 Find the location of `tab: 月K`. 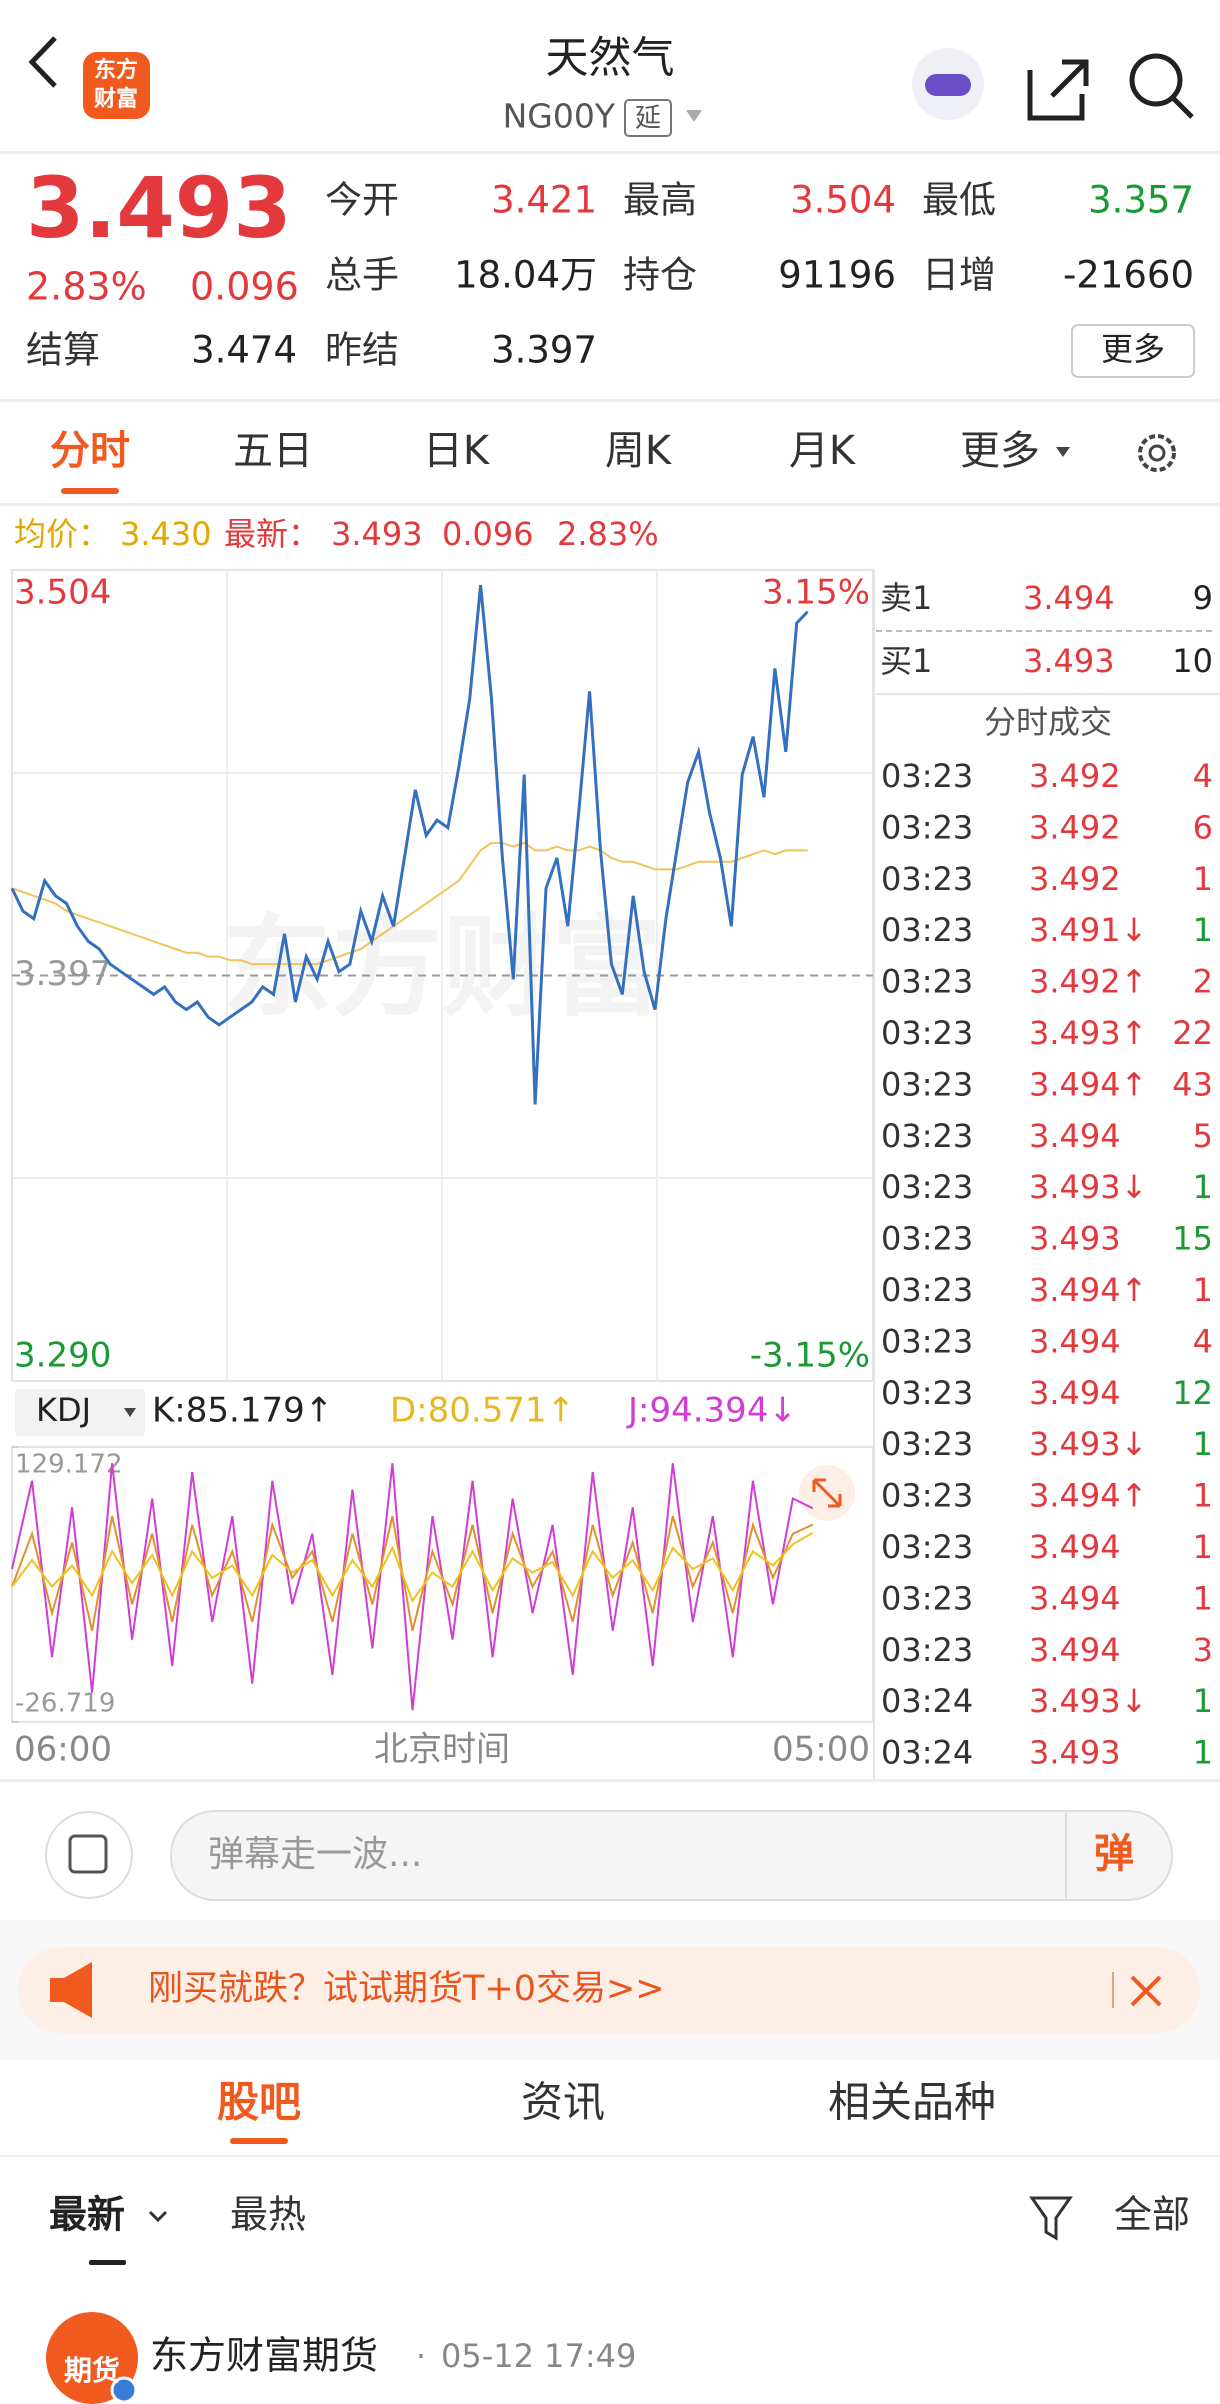

tab: 月K is located at coordinates (823, 451).